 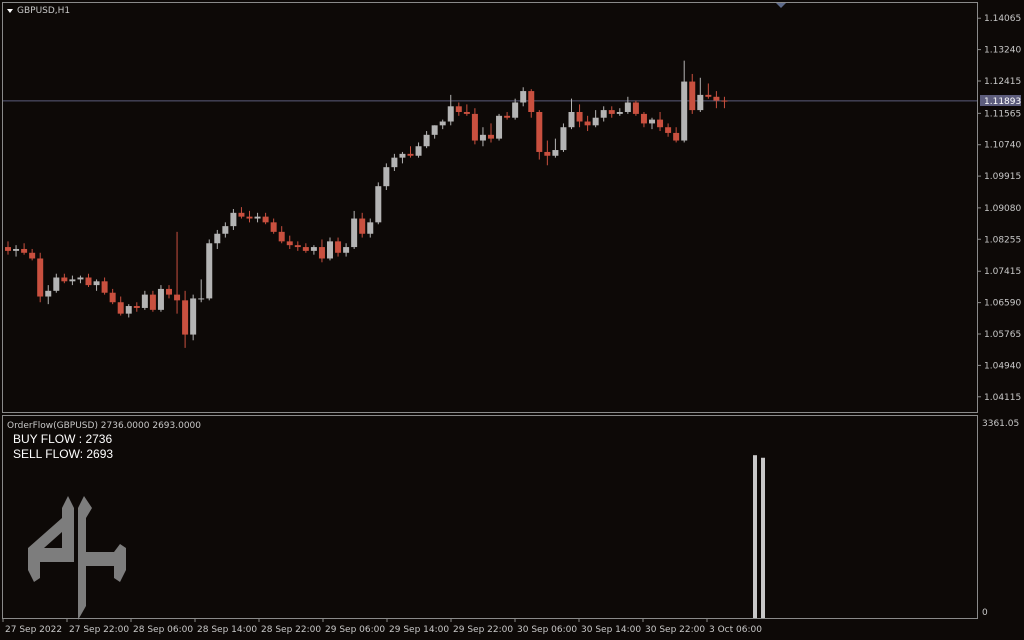 I want to click on time-tick-label: 29 Sep 06:00, so click(x=355, y=630).